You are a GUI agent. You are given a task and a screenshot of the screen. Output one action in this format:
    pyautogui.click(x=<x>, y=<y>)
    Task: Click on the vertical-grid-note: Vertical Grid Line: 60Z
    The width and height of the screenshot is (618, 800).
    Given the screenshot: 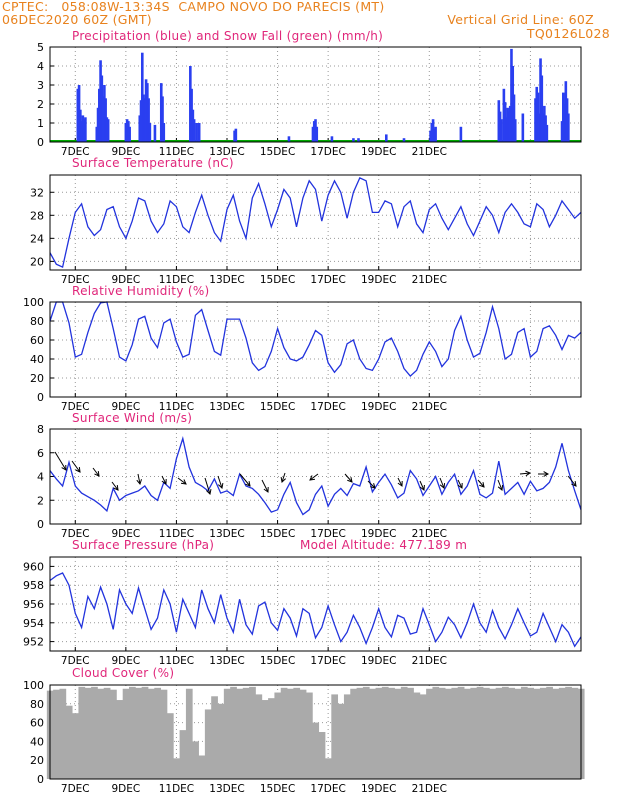 What is the action you would take?
    pyautogui.click(x=520, y=19)
    